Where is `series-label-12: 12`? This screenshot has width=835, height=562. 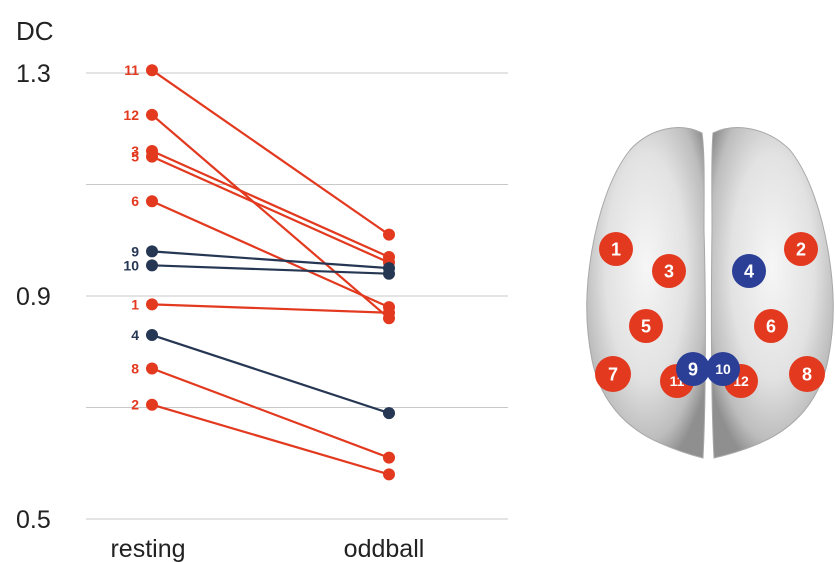 series-label-12: 12 is located at coordinates (131, 115).